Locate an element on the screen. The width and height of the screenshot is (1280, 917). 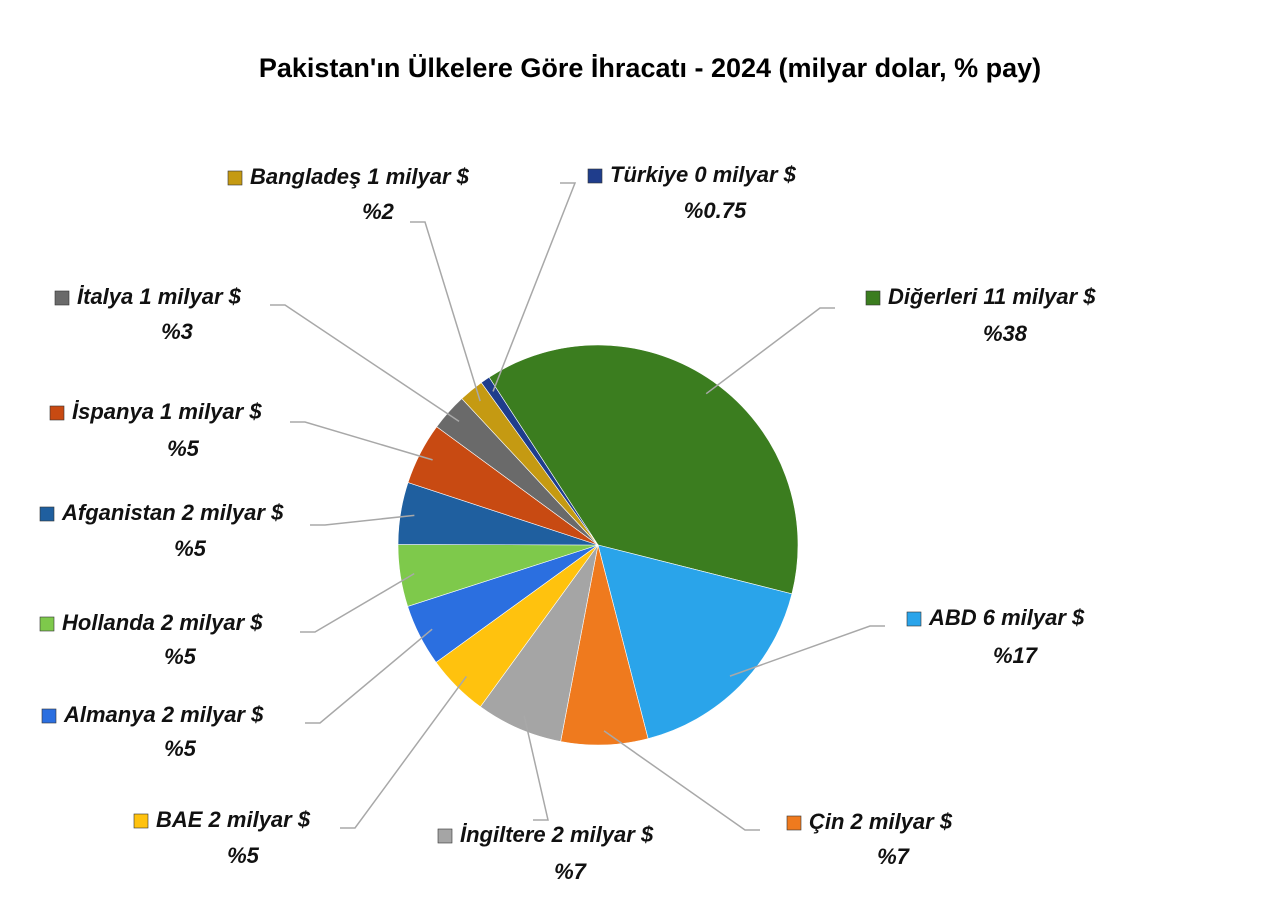
category-label: BAE 2 milyar $ is located at coordinates (233, 819).